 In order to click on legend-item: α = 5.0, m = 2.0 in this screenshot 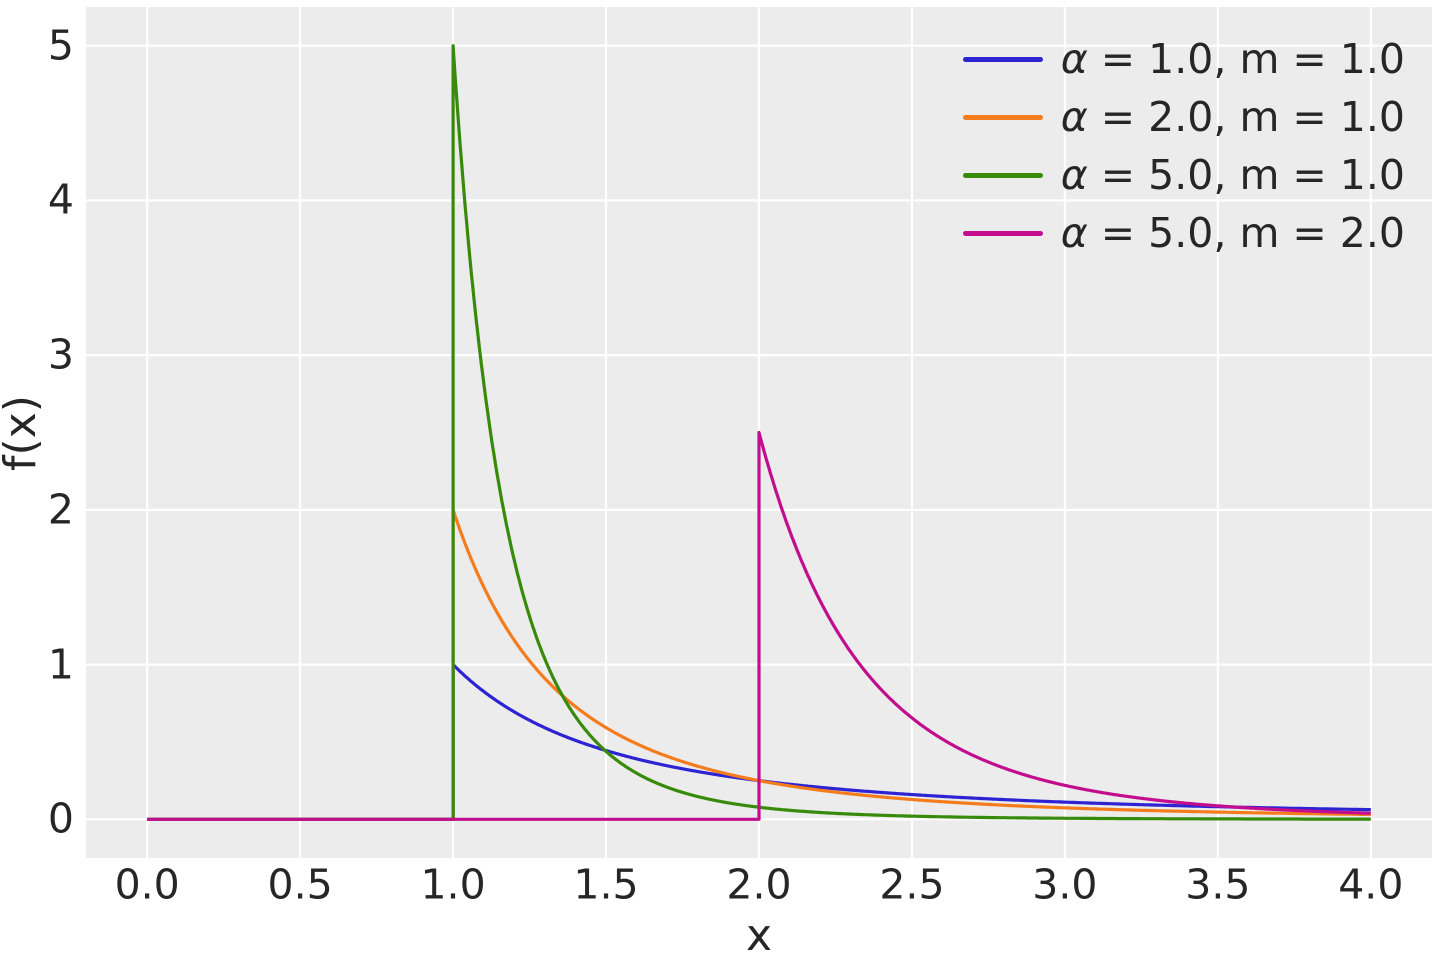, I will do `click(1183, 233)`.